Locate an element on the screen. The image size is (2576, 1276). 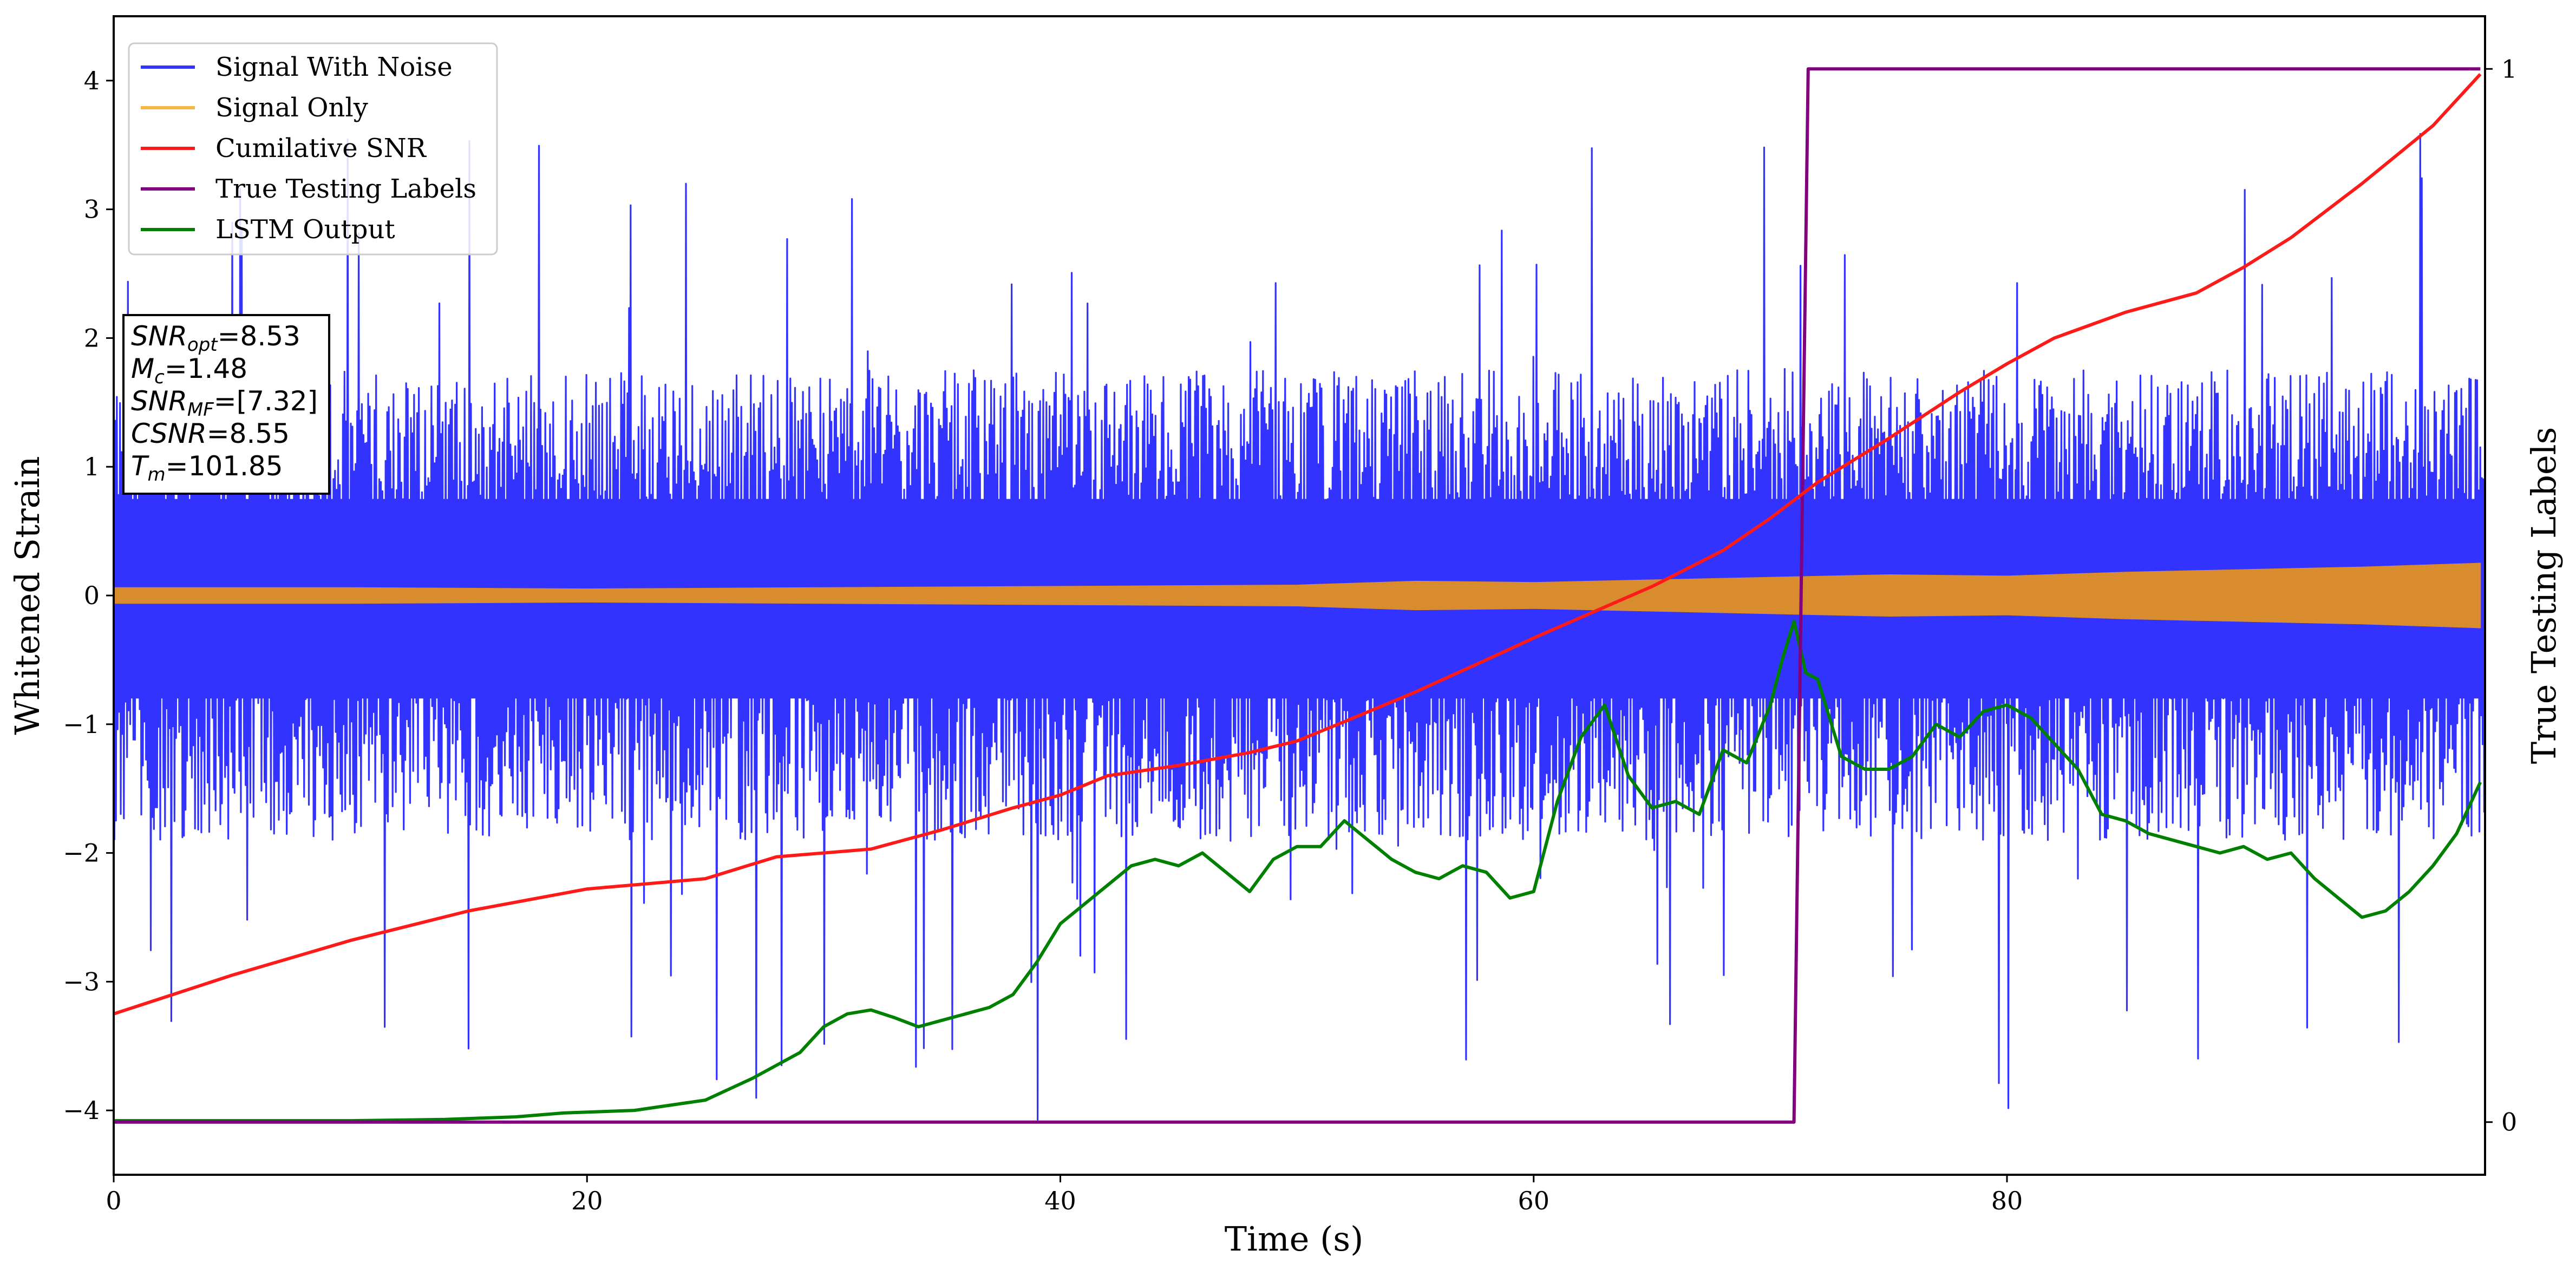
x-axis-title: Time (s) is located at coordinates (1294, 1239).